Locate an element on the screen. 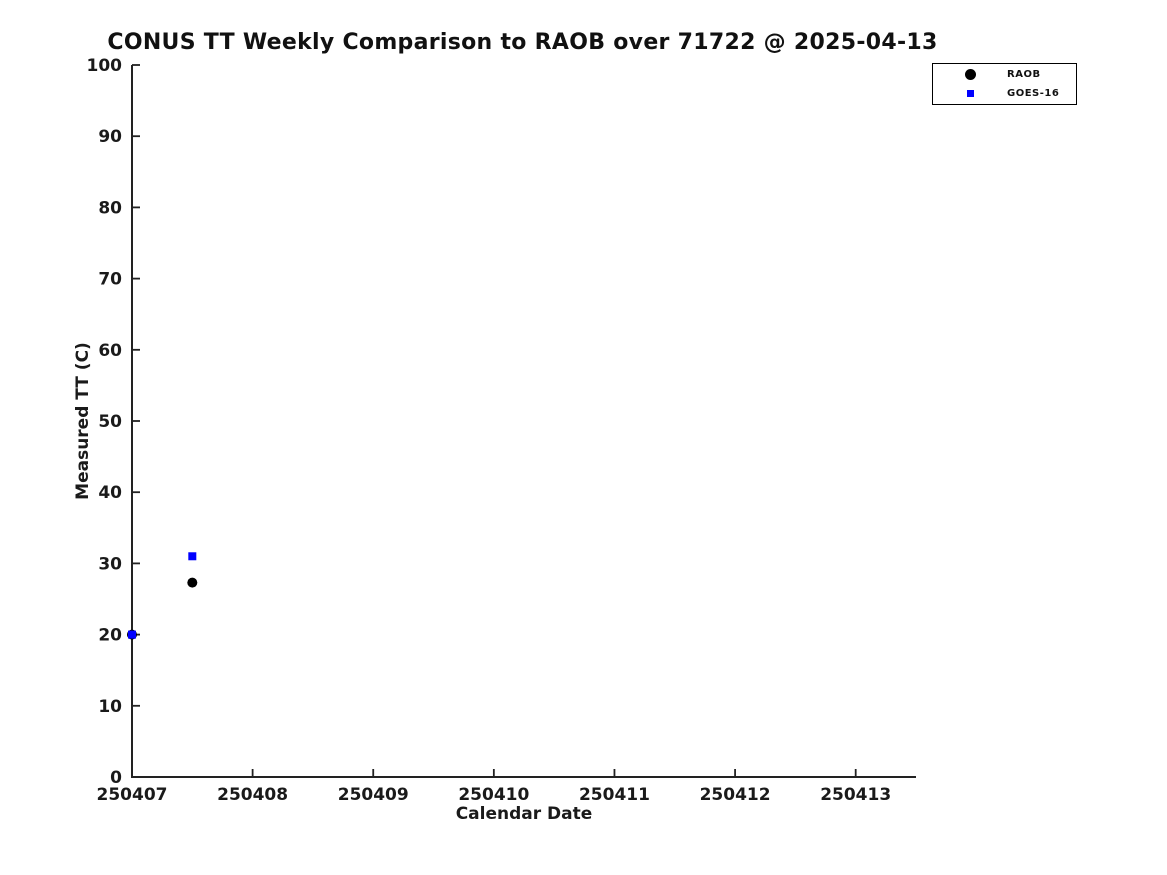 Image resolution: width=1167 pixels, height=875 pixels. goes16-square-marker-icon is located at coordinates (970, 93).